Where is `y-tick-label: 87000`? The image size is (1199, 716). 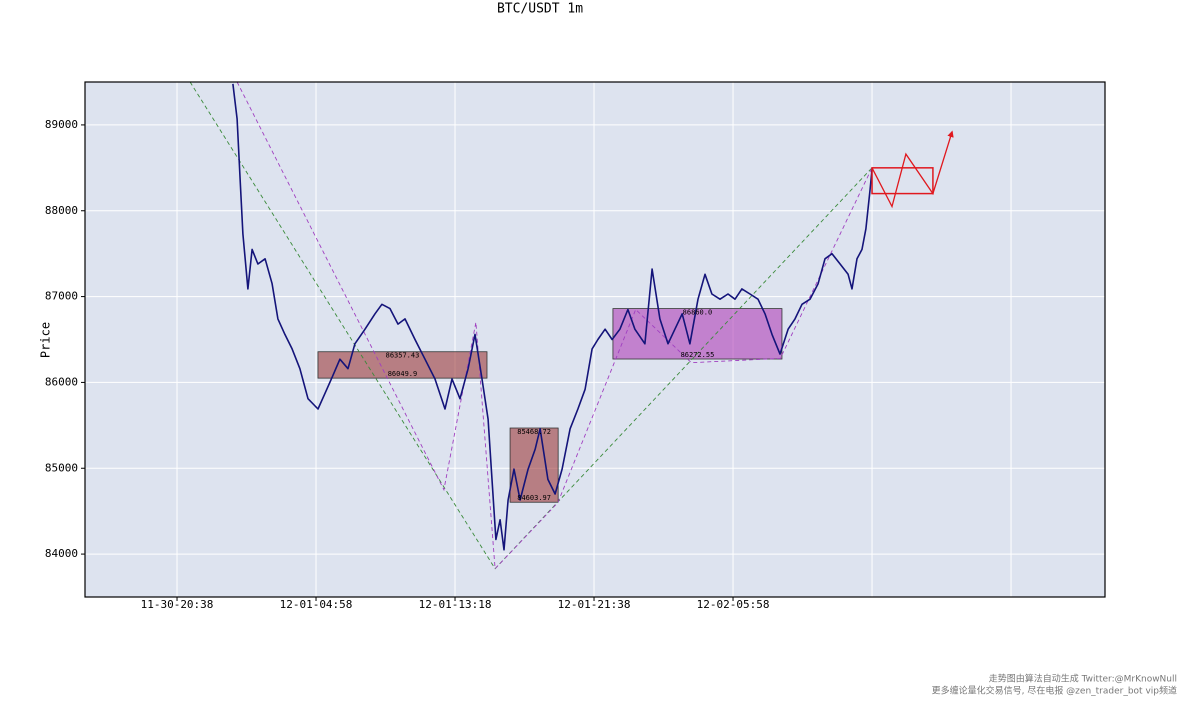
y-tick-label: 87000 is located at coordinates (61, 296).